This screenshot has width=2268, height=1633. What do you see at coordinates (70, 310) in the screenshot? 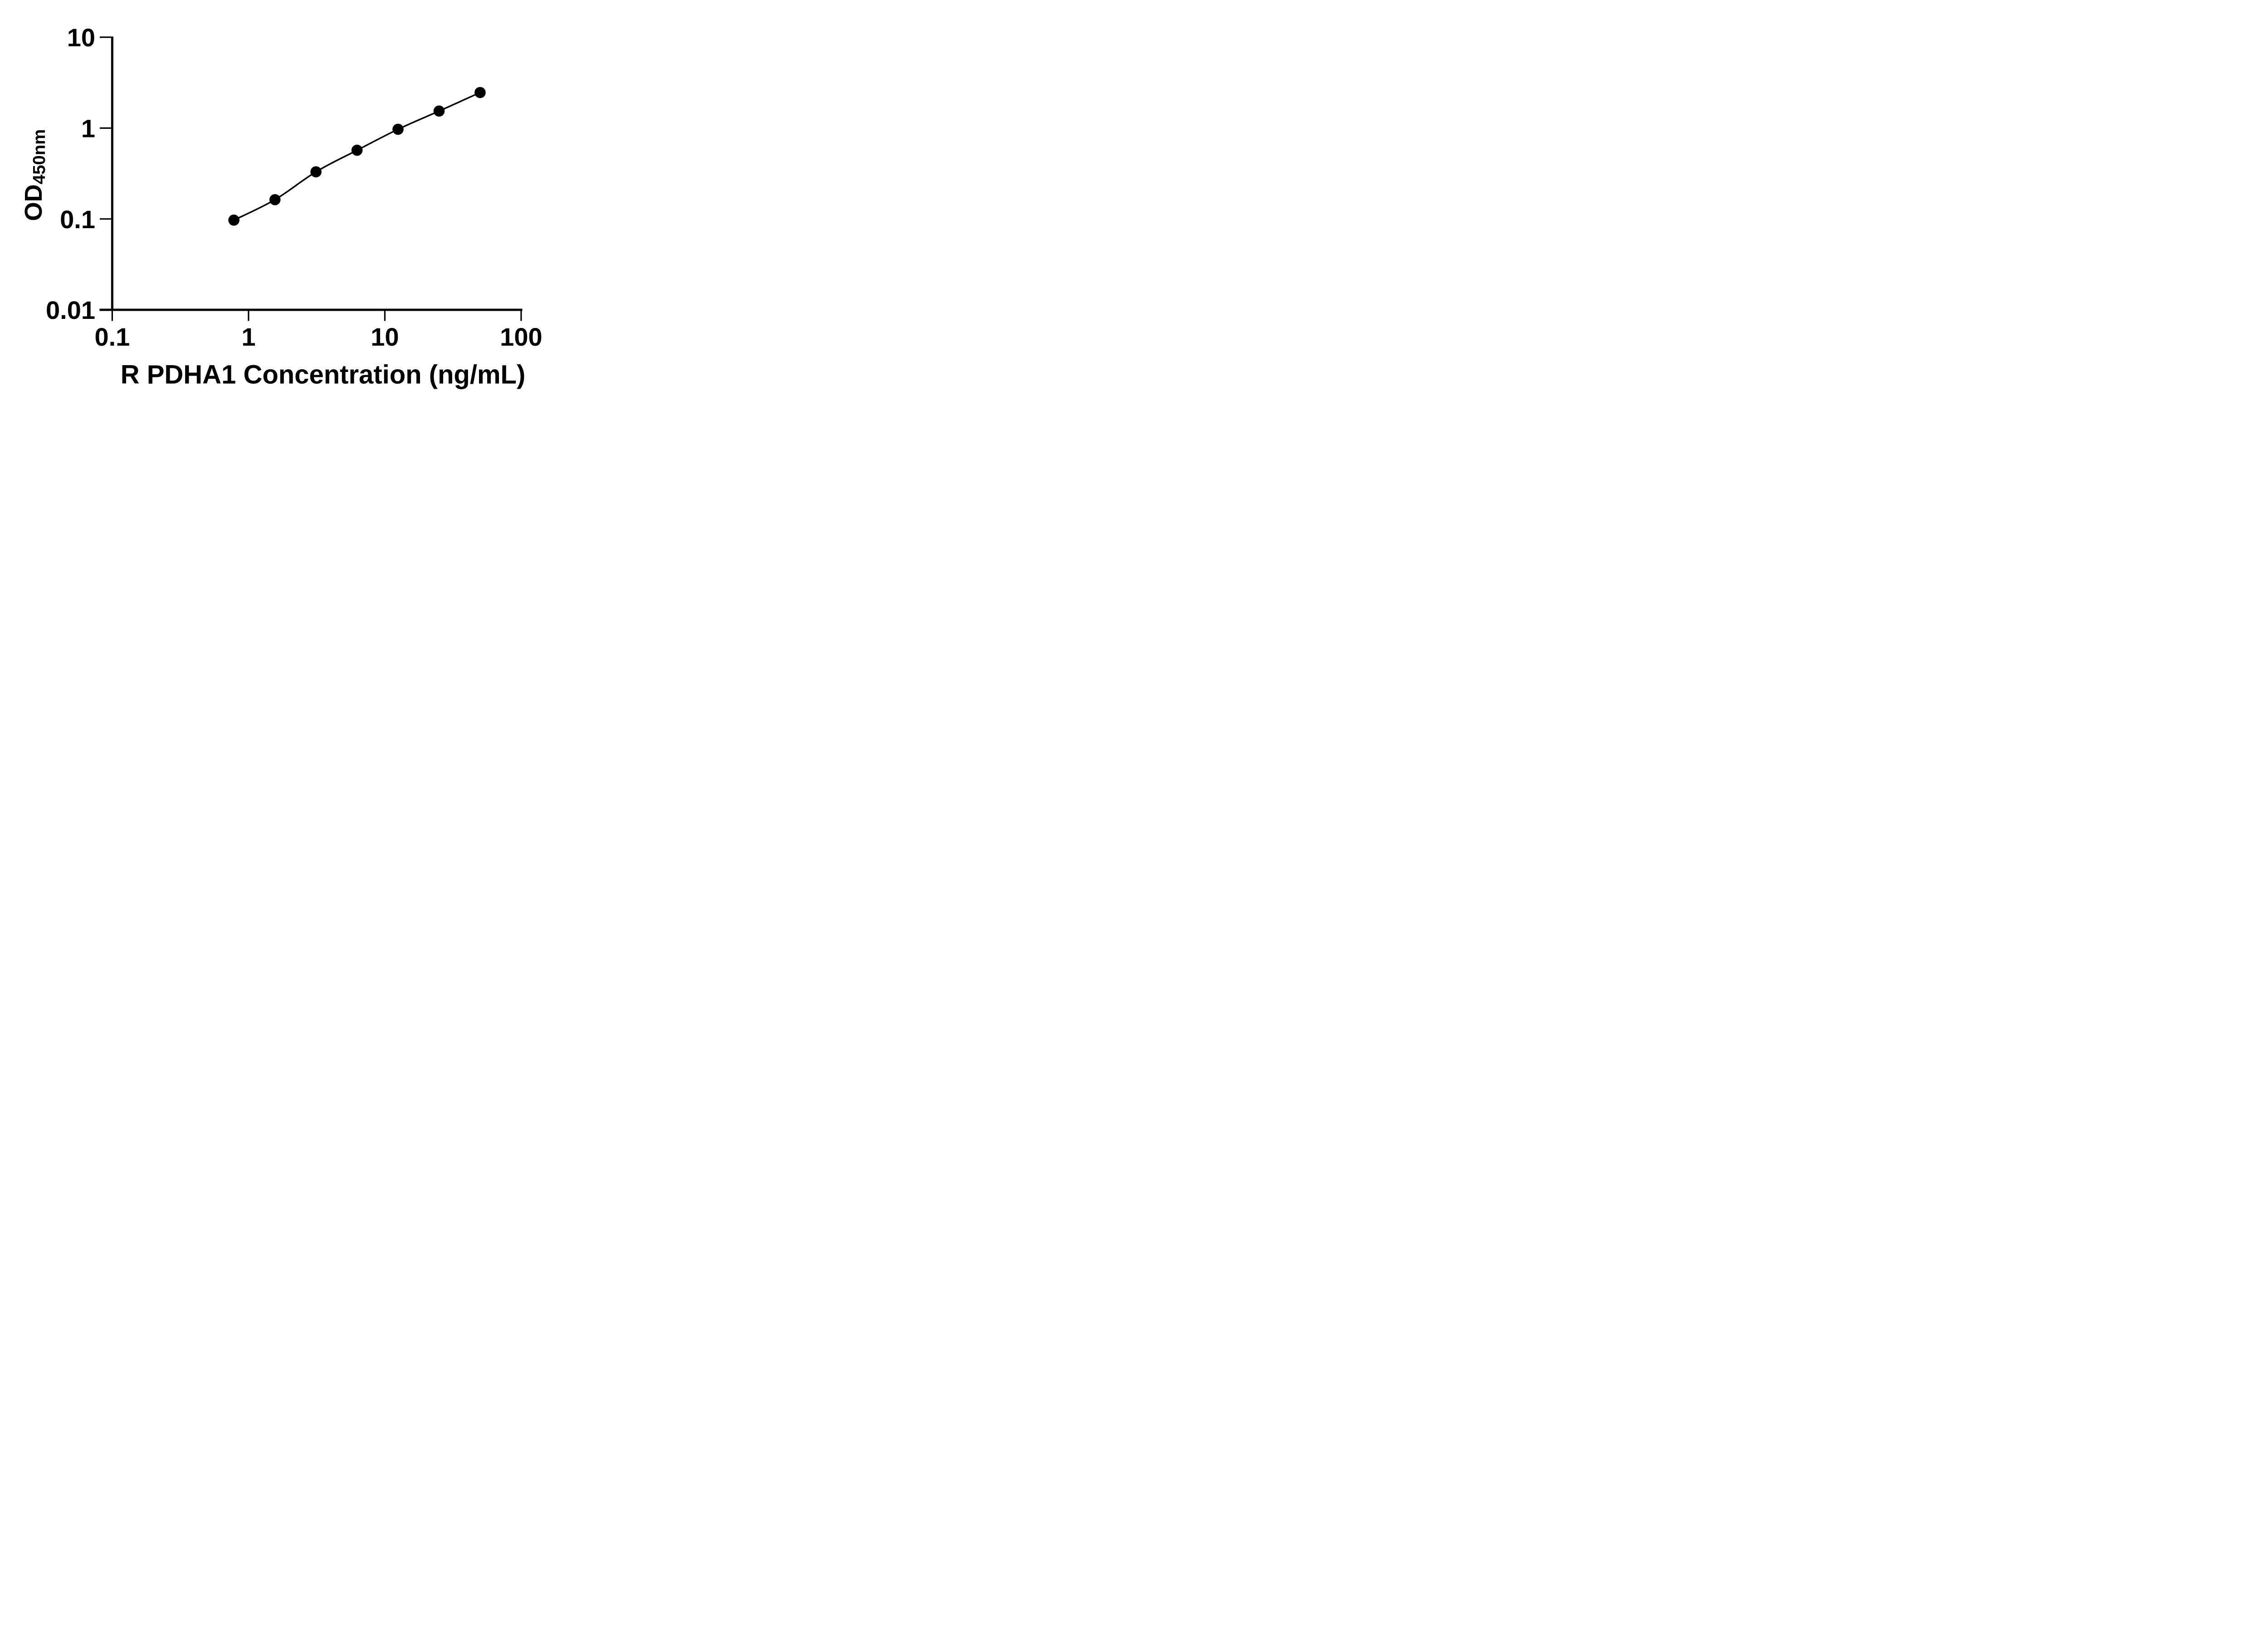
I see `y-tick-label: 0.01` at bounding box center [70, 310].